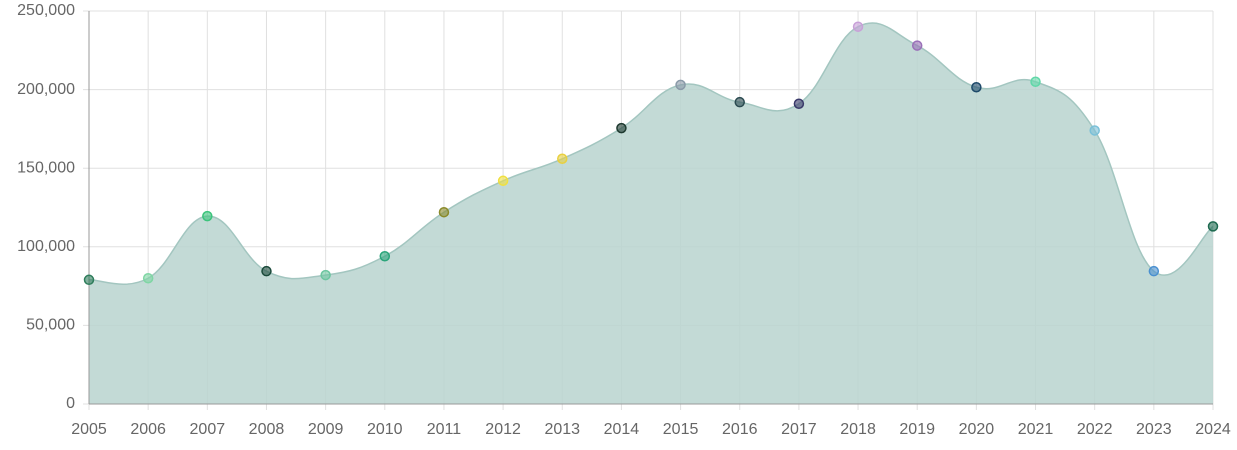  What do you see at coordinates (917, 429) in the screenshot?
I see `x-tick-label: 2019` at bounding box center [917, 429].